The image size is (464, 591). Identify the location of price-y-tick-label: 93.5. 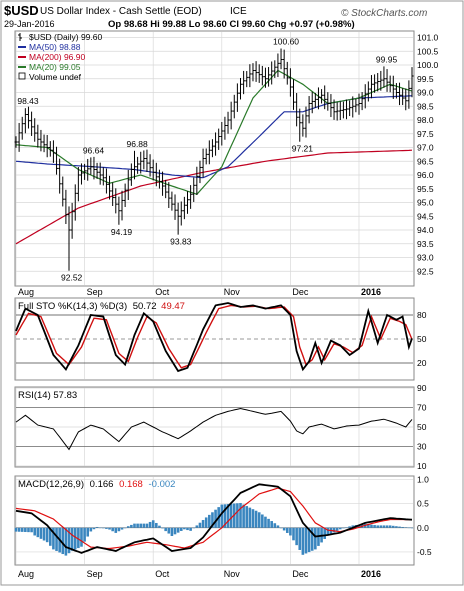
(425, 244).